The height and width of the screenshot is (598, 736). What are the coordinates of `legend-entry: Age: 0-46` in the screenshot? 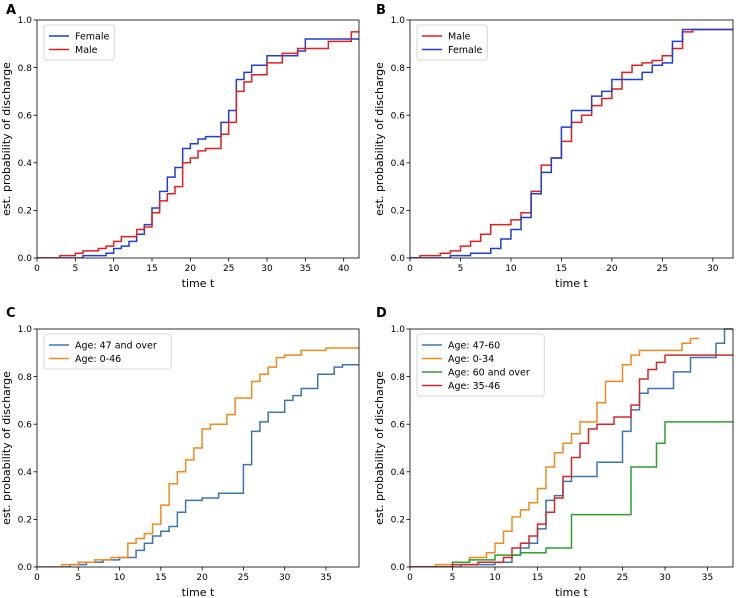 It's located at (98, 359).